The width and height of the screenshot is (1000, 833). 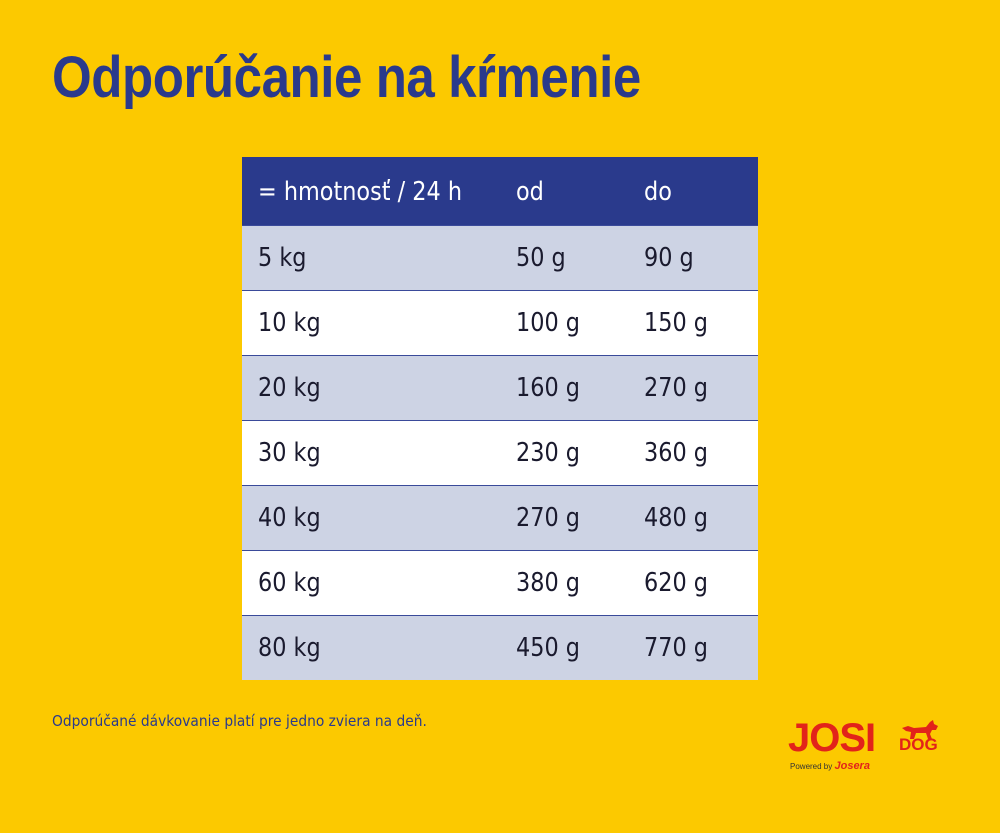 What do you see at coordinates (500, 191) in the screenshot?
I see `table-header: = hmotnosť / 24 h od do` at bounding box center [500, 191].